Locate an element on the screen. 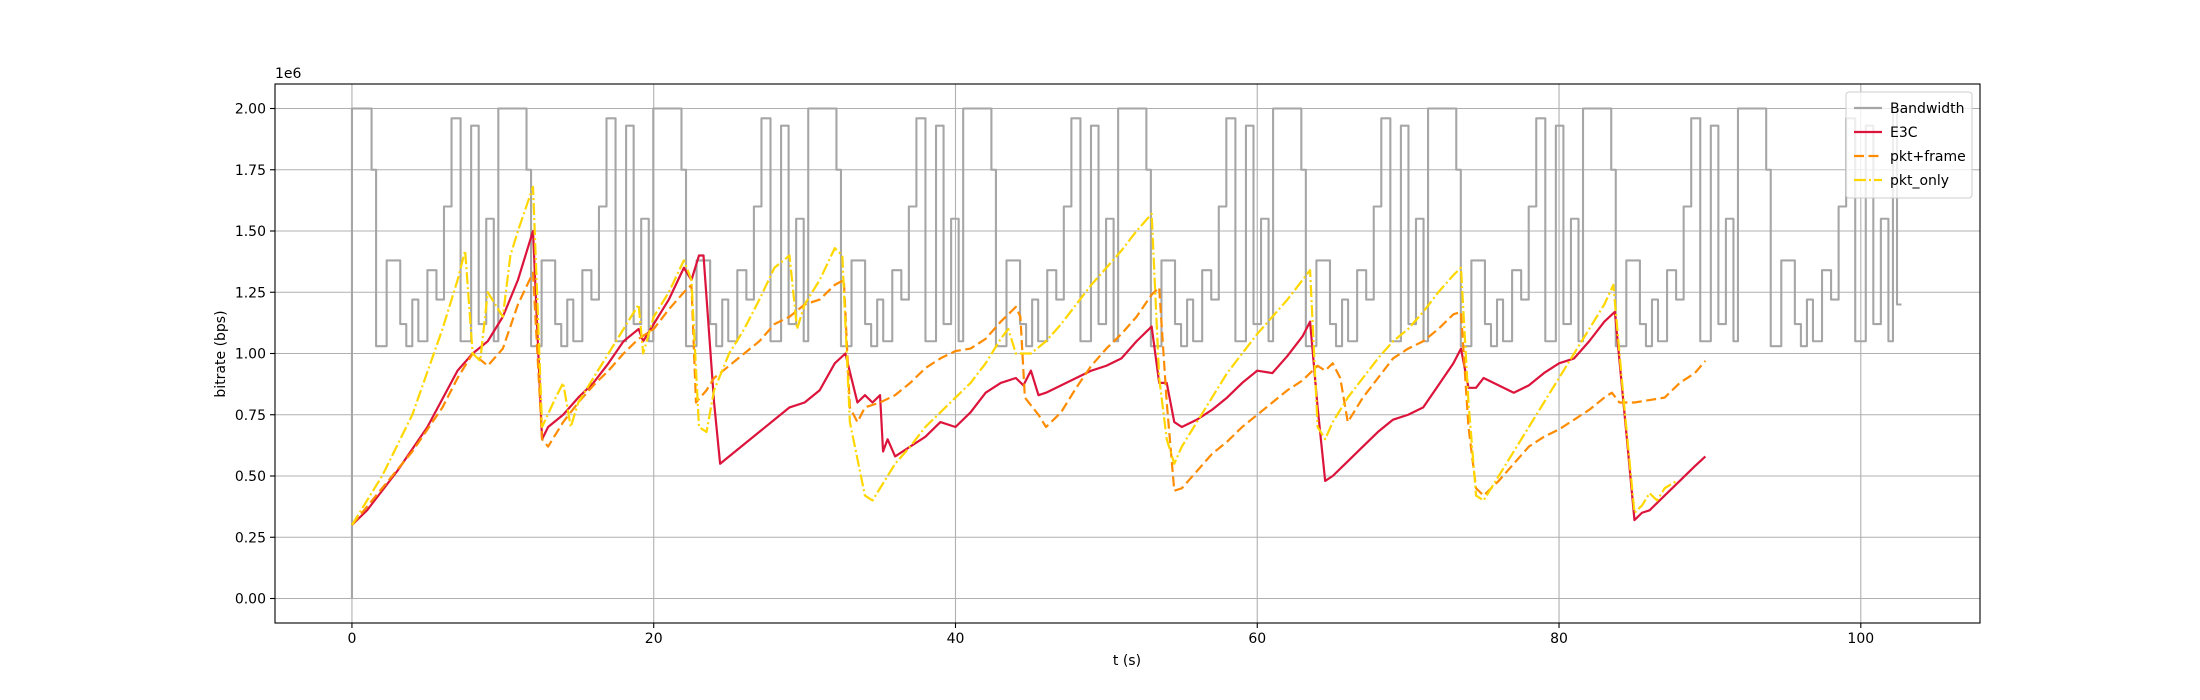 The height and width of the screenshot is (700, 2200). x-tick-label: 0 is located at coordinates (351, 639).